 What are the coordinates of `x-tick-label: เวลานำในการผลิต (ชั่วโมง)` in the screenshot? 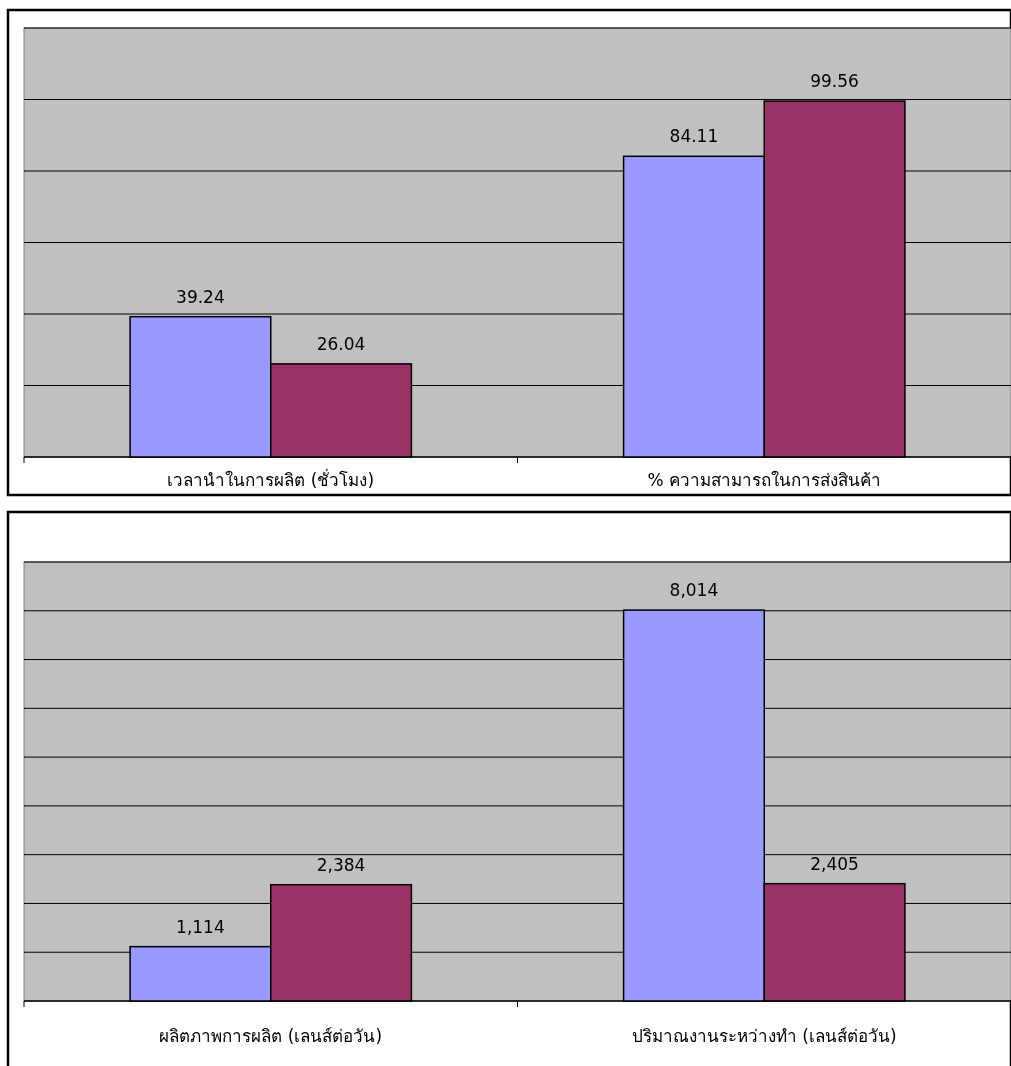 It's located at (271, 479).